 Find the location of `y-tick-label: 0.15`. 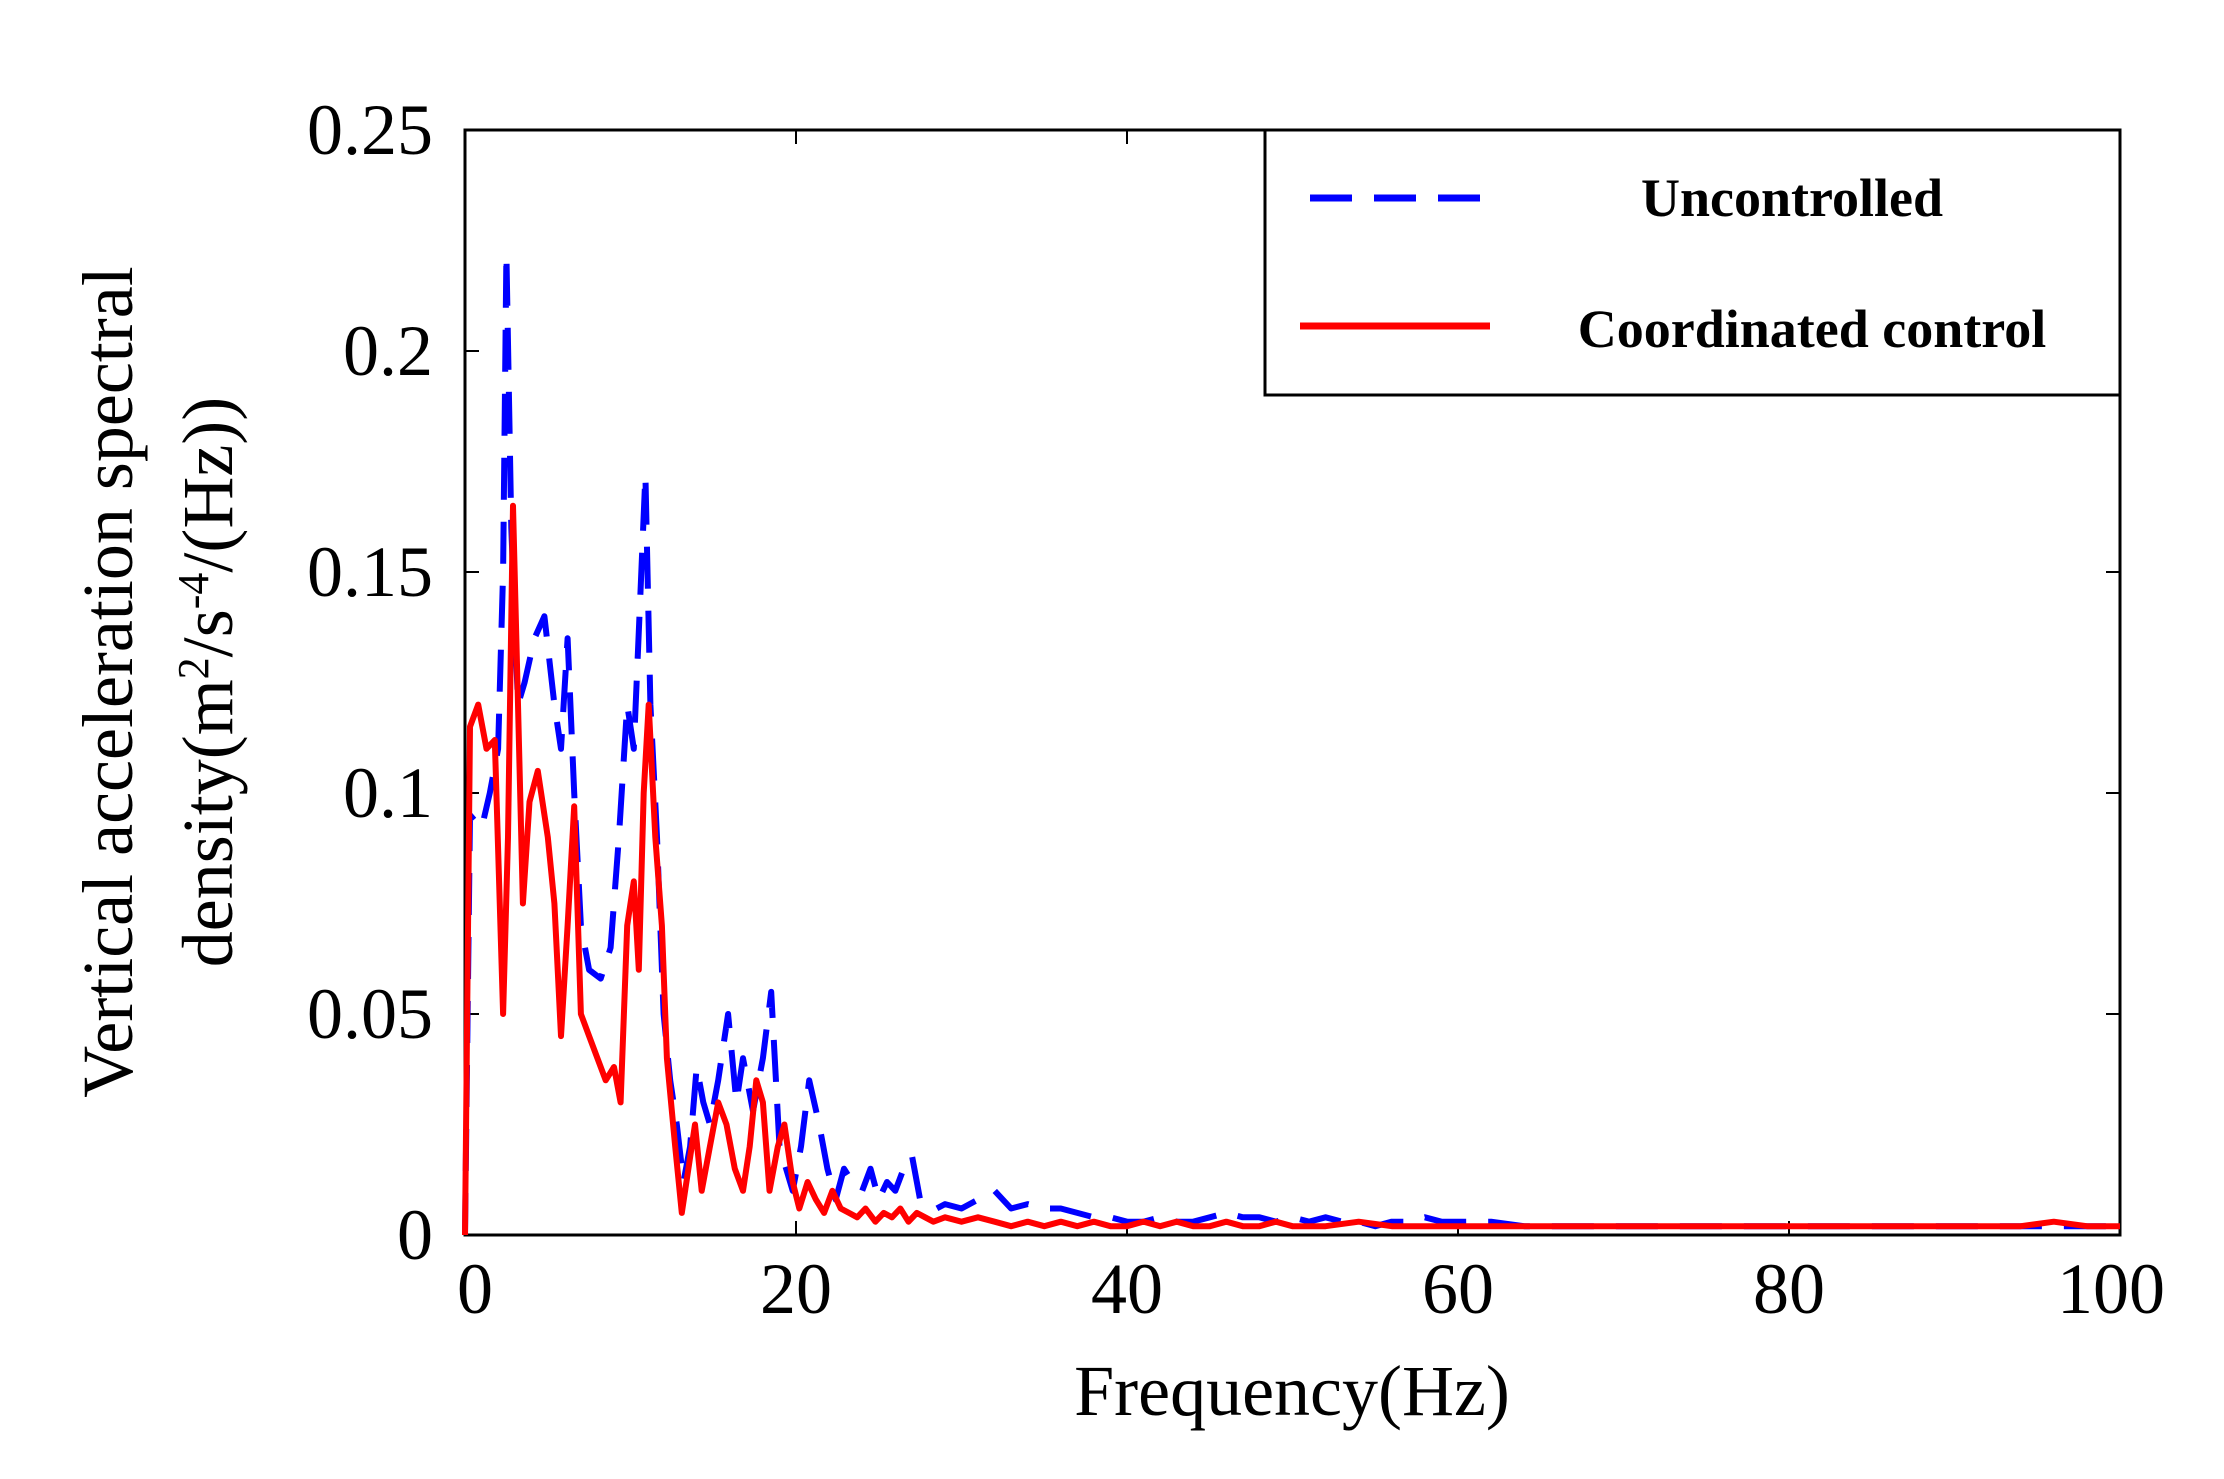

y-tick-label: 0.15 is located at coordinates (370, 572).